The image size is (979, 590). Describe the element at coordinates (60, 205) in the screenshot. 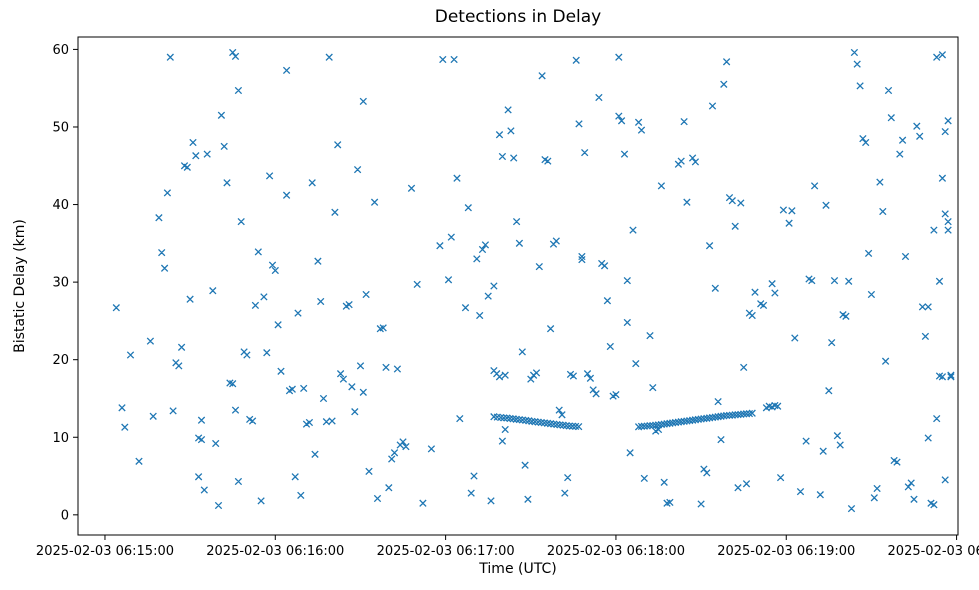

I see `y-tick-label: 40` at that location.